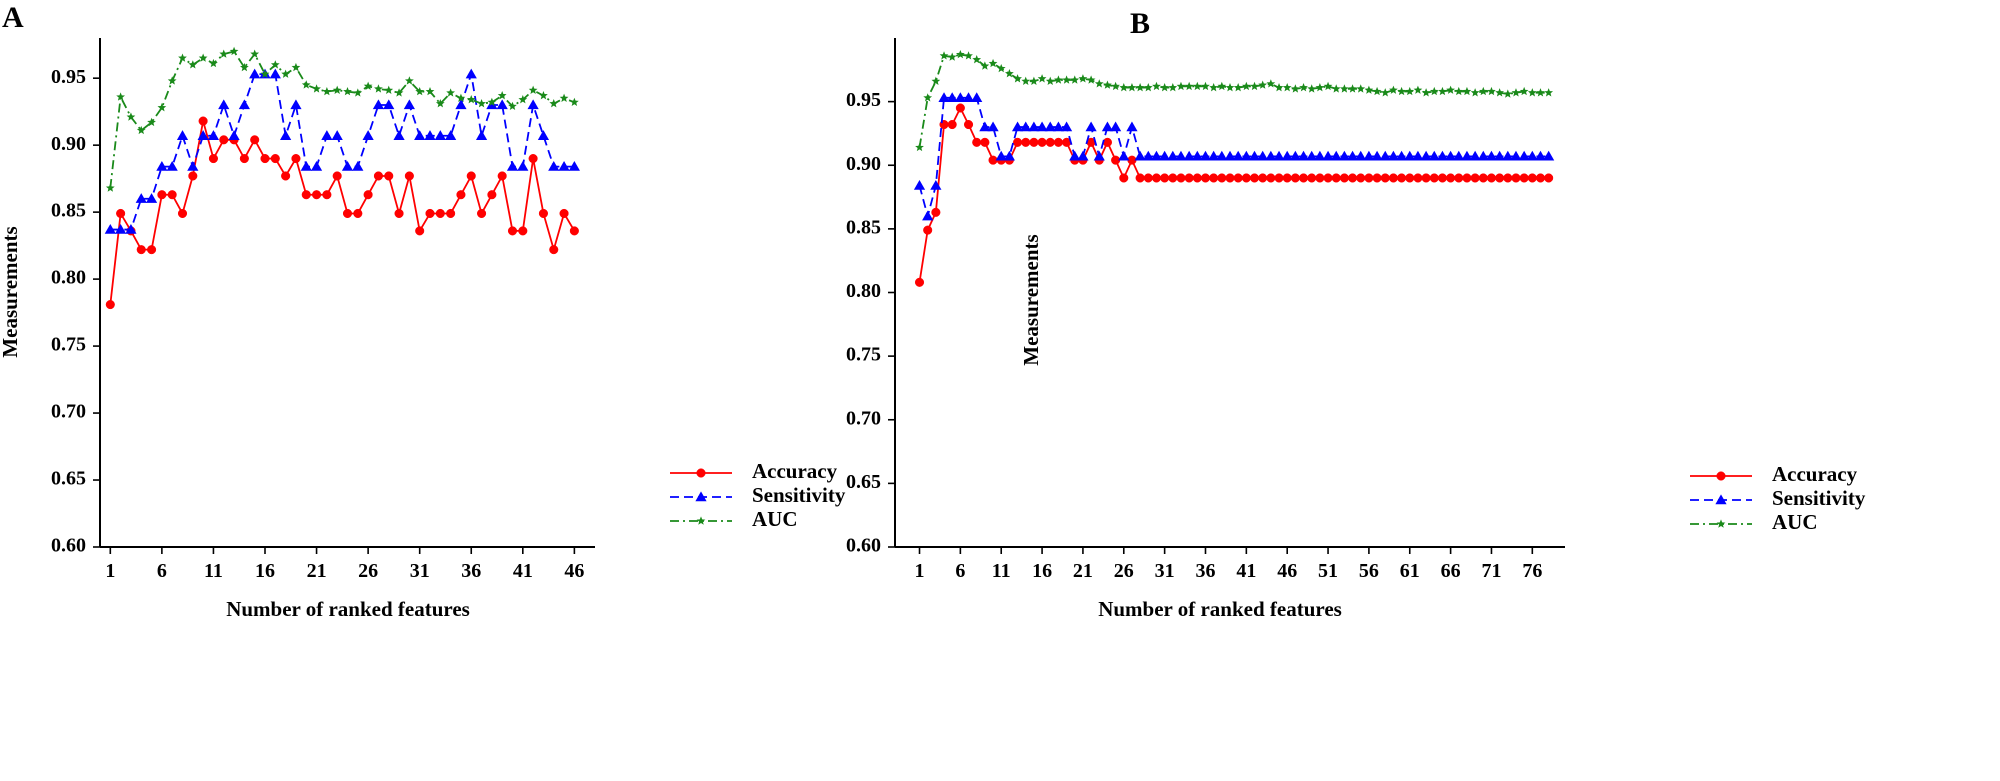  Describe the element at coordinates (920, 571) in the screenshot. I see `x-tick-label-b: 1` at that location.